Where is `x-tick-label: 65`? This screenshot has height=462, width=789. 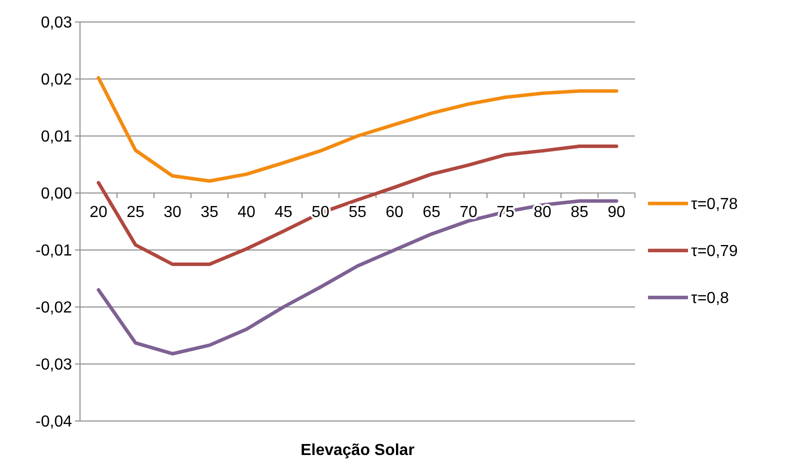 x-tick-label: 65 is located at coordinates (431, 212).